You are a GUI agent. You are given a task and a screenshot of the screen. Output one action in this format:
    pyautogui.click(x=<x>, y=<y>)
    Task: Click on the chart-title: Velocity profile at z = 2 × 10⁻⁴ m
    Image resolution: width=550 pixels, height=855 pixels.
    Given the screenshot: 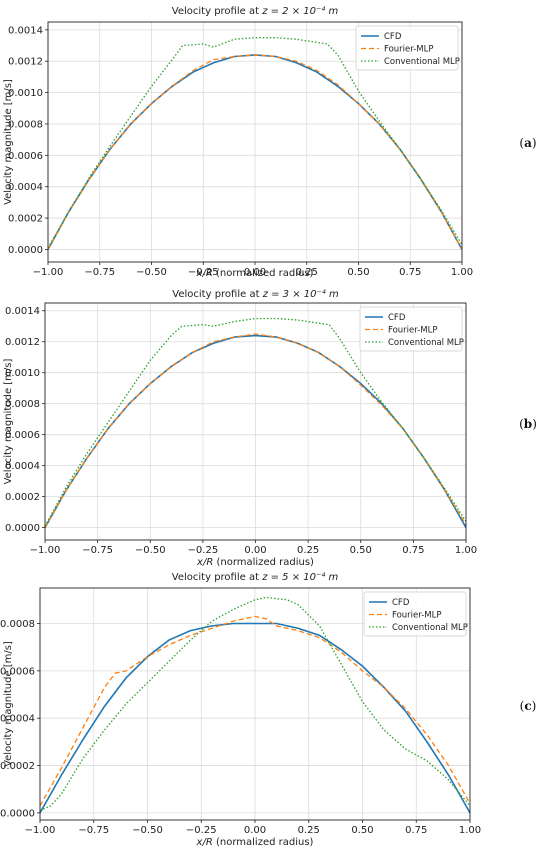 What is the action you would take?
    pyautogui.click(x=255, y=11)
    